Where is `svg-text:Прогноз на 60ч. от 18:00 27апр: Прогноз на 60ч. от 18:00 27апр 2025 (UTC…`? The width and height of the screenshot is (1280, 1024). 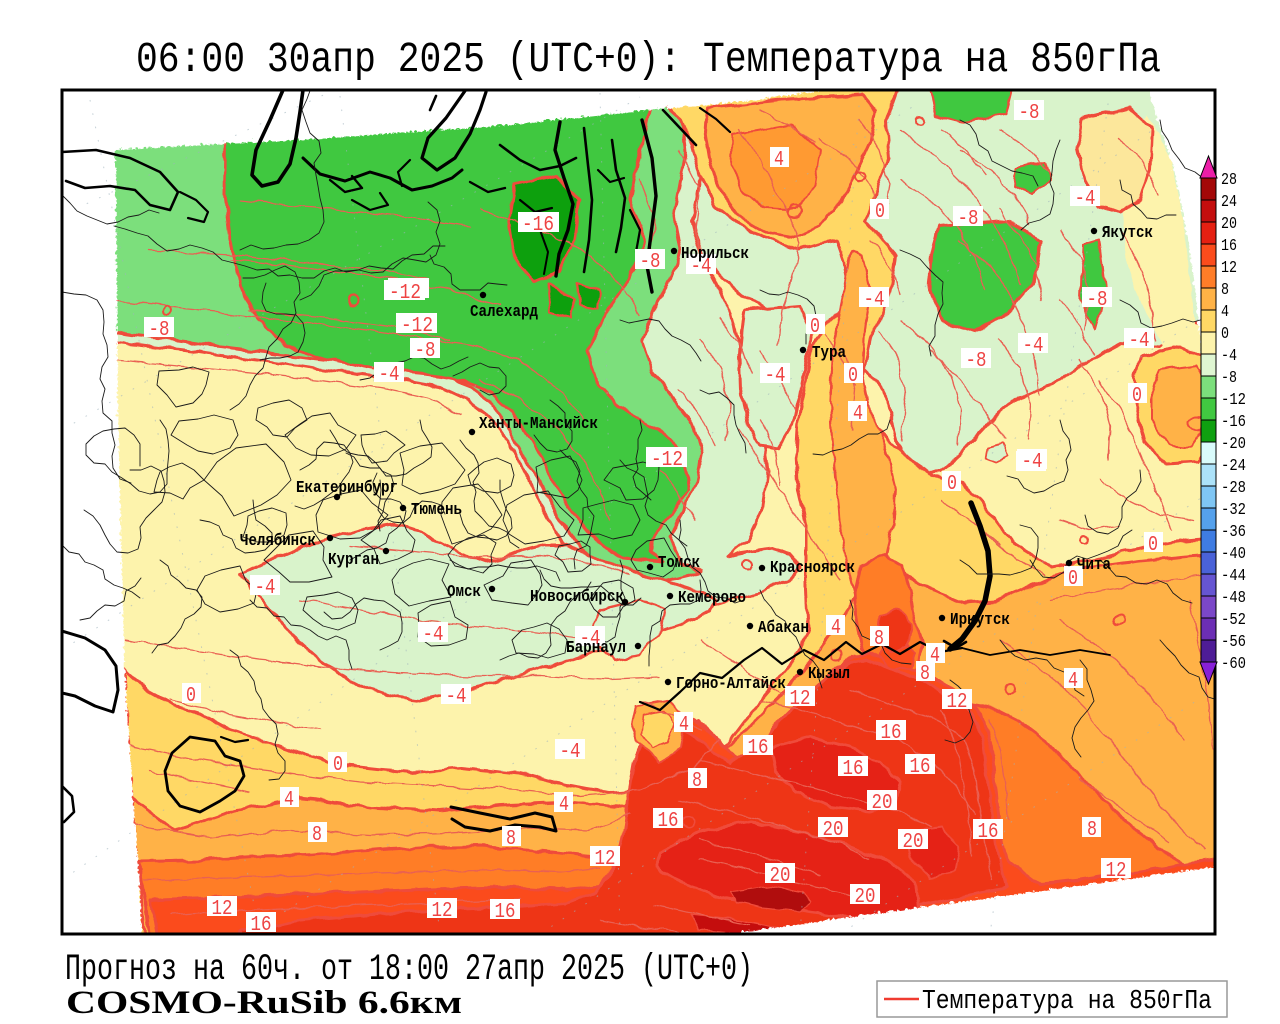
svg-text:Прогноз на 60ч. от 18:00 27апр: Прогноз на 60ч. от 18:00 27апр 2025 (UTC… is located at coordinates (409, 970).